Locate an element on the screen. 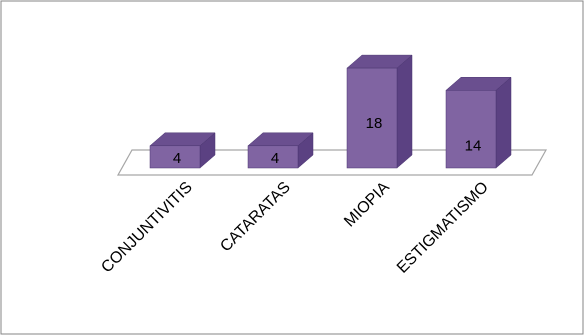 This screenshot has width=584, height=335. bar-miopia is located at coordinates (379, 111).